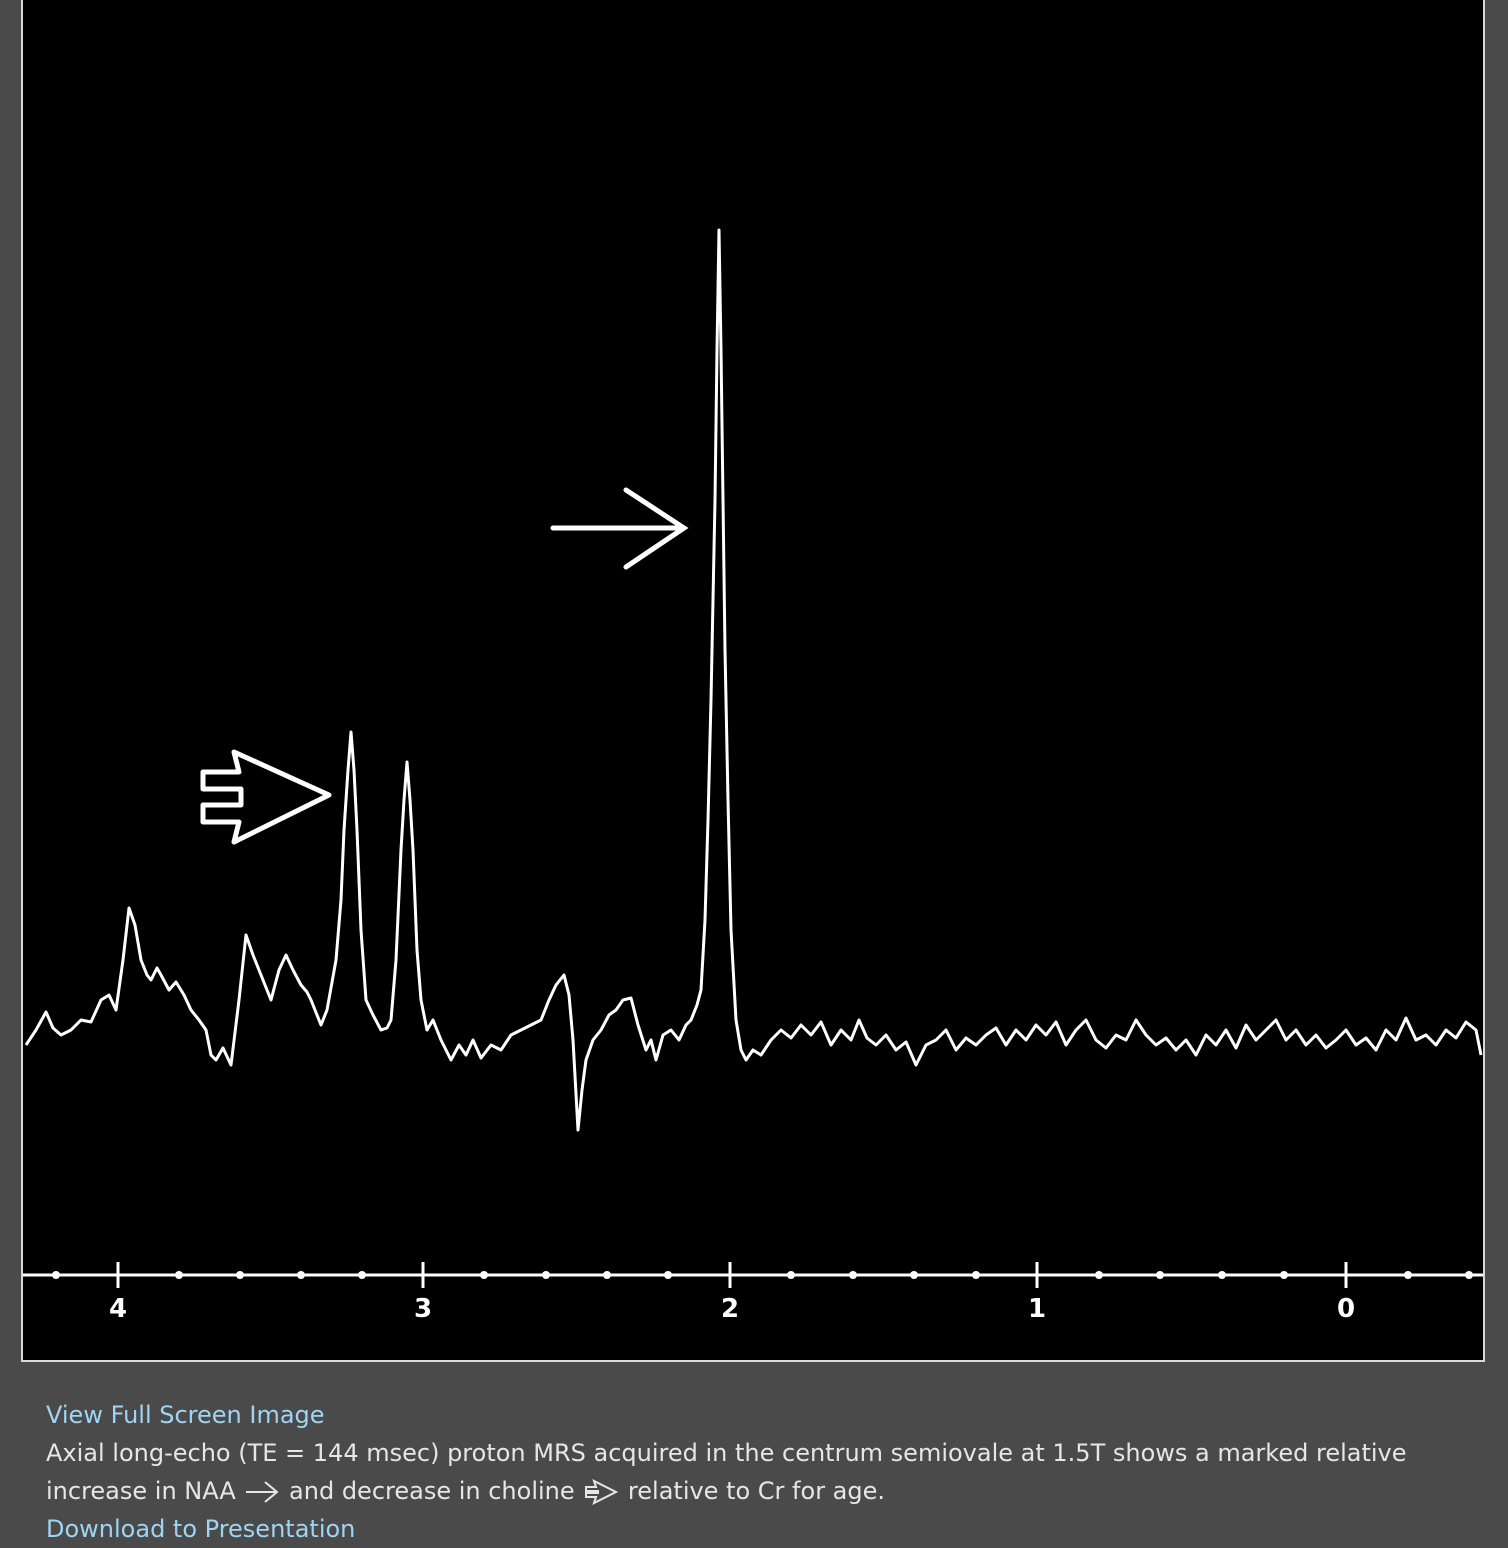 This screenshot has width=1508, height=1548. What do you see at coordinates (619, 528) in the screenshot?
I see `naa-arrow` at bounding box center [619, 528].